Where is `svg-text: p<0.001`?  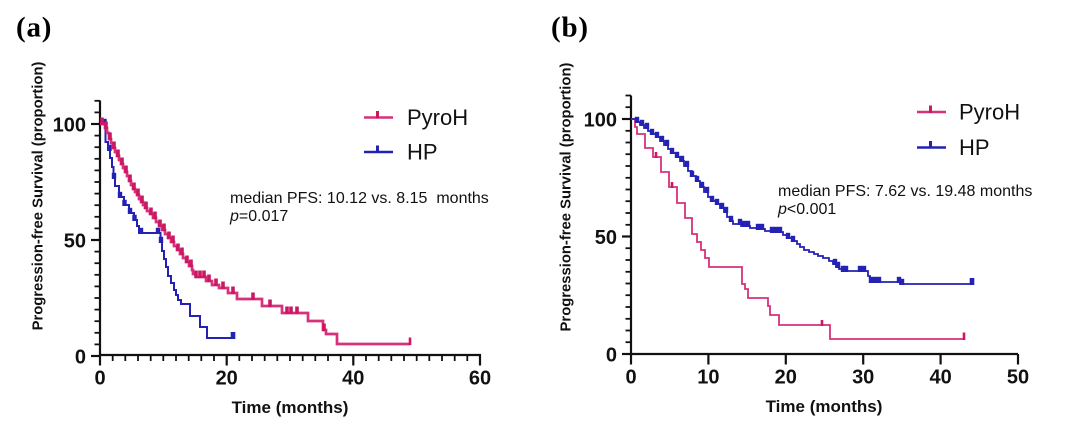 svg-text: p<0.001 is located at coordinates (806, 209).